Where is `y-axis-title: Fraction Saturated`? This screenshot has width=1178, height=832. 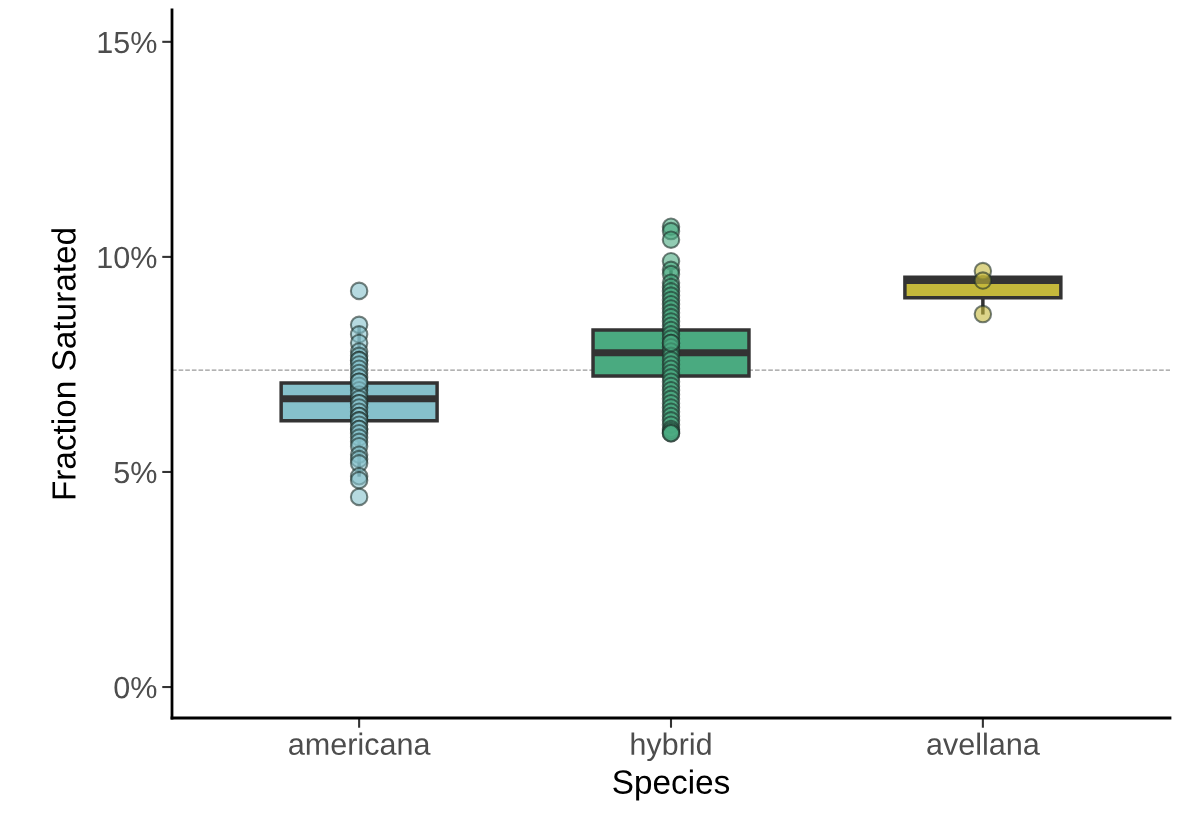
y-axis-title: Fraction Saturated is located at coordinates (63, 364).